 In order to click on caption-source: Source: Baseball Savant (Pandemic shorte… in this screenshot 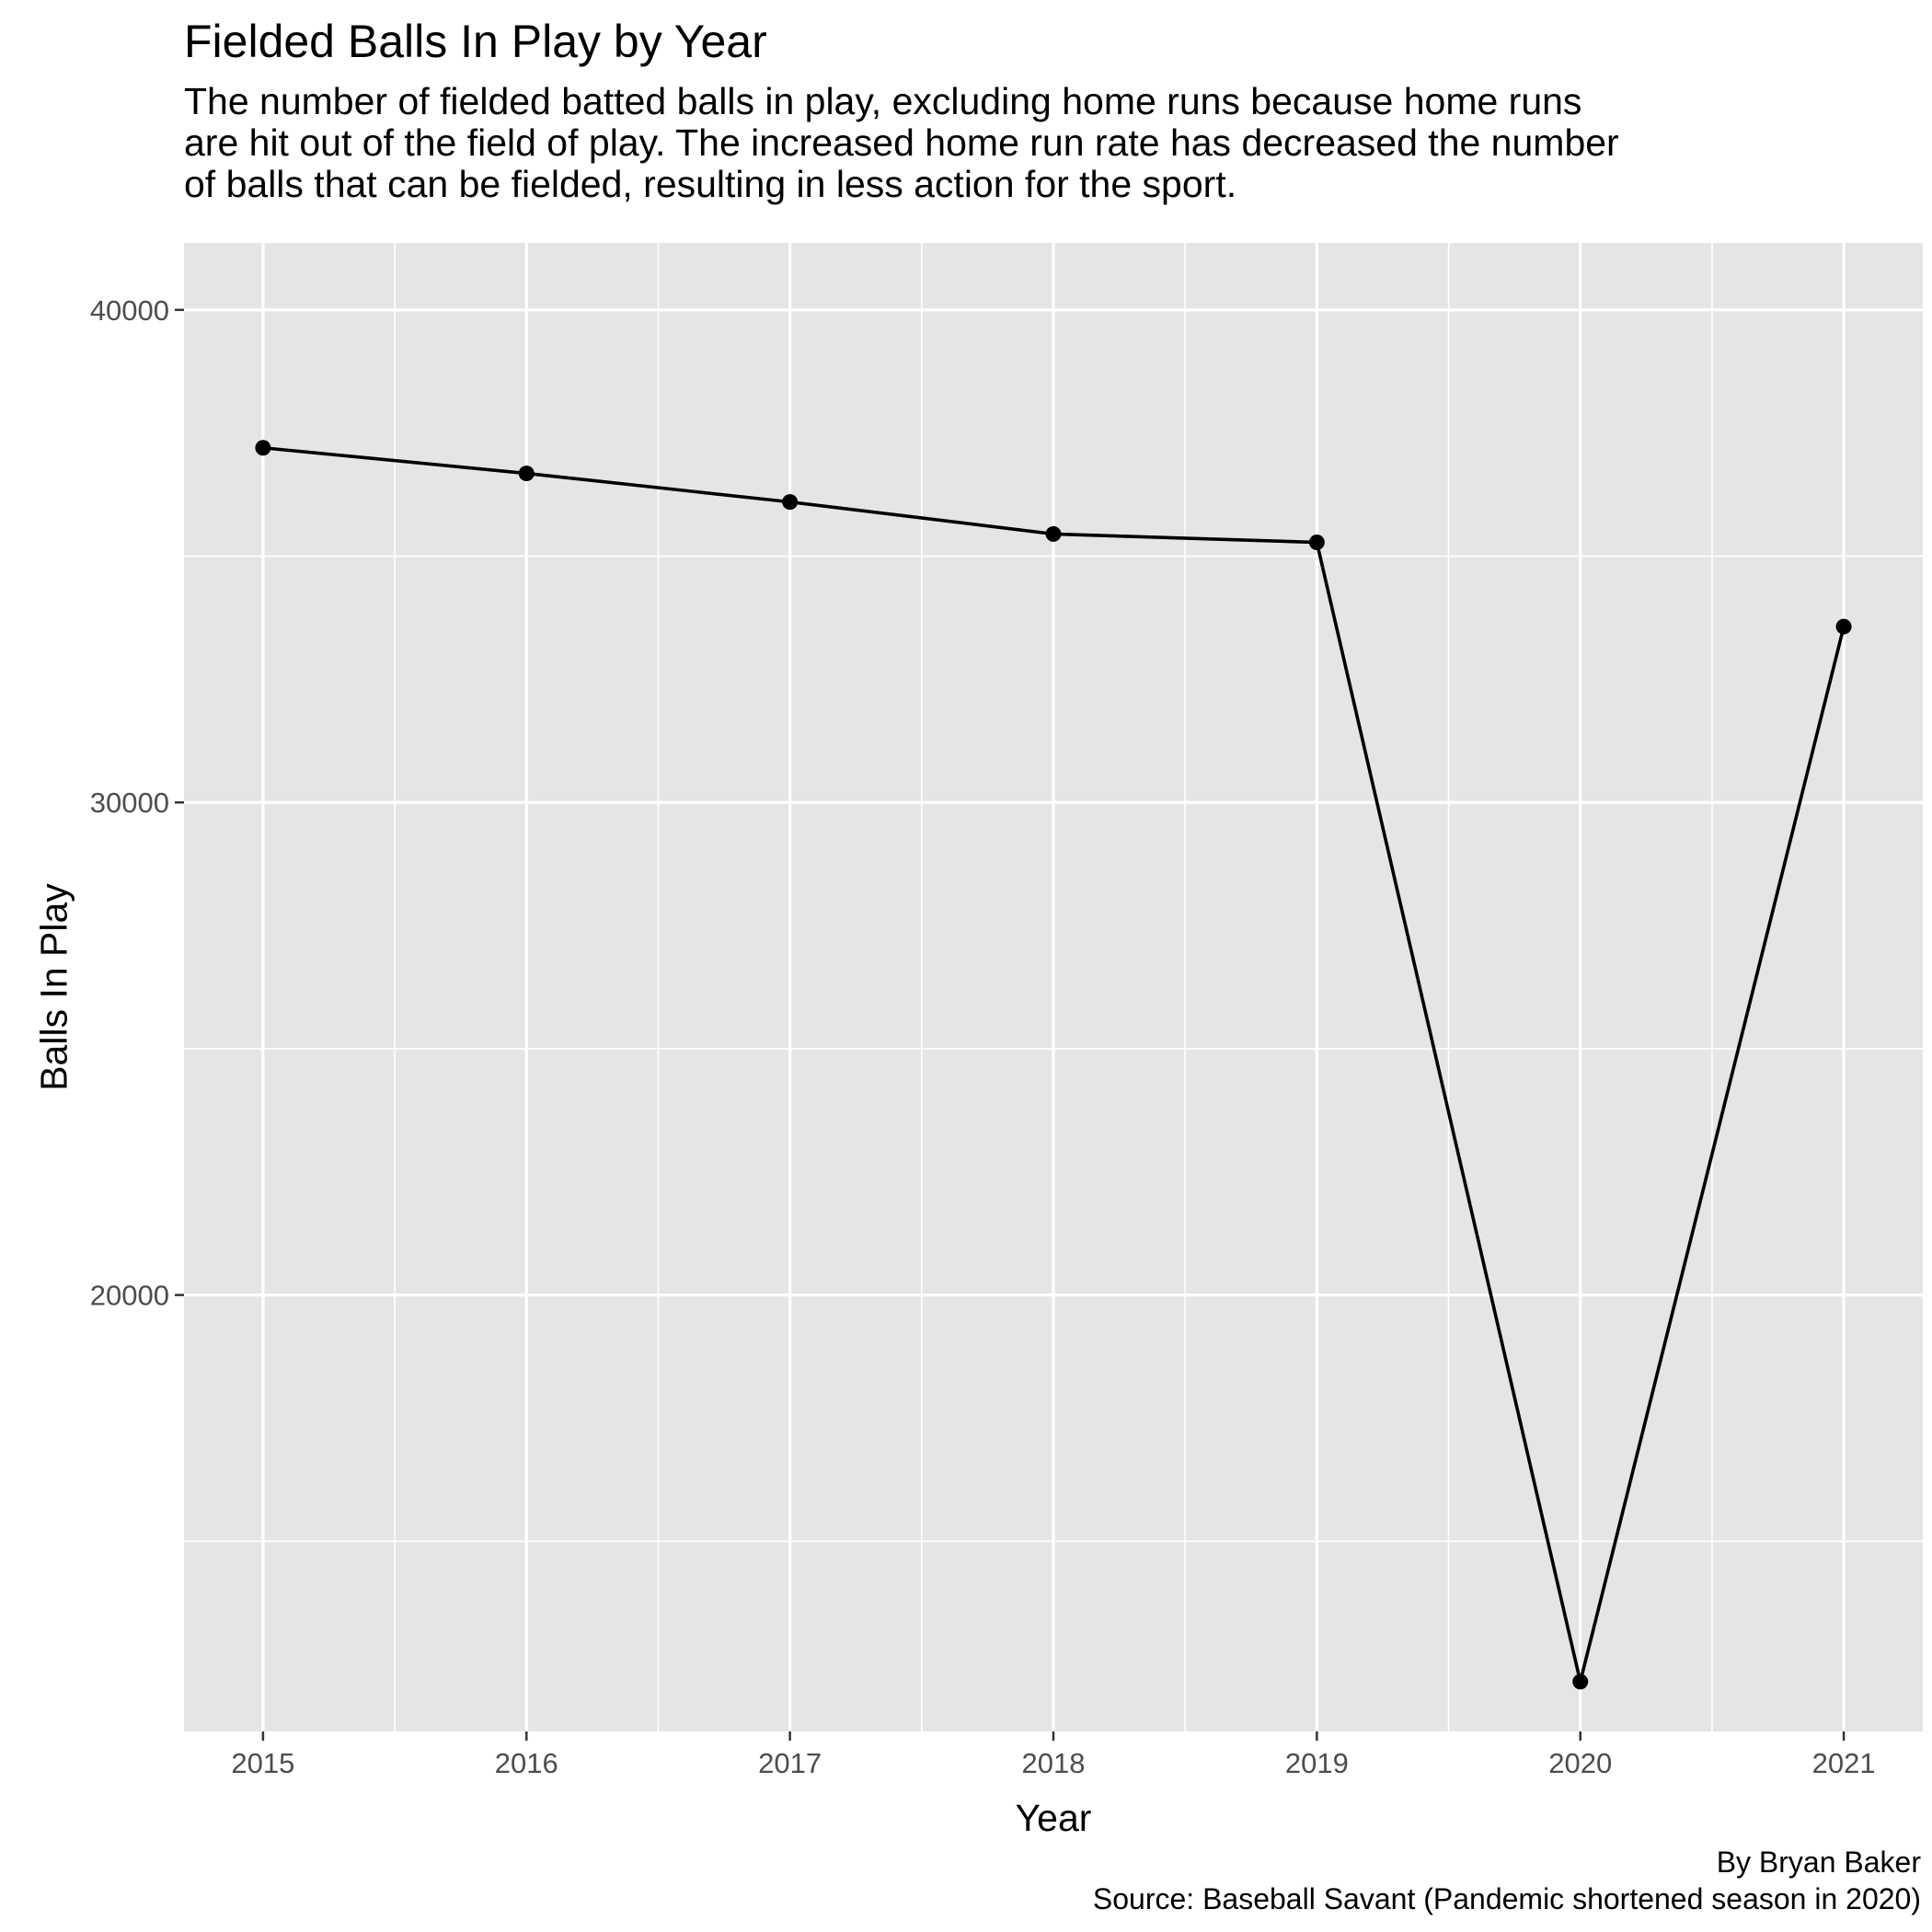, I will do `click(1506, 1898)`.